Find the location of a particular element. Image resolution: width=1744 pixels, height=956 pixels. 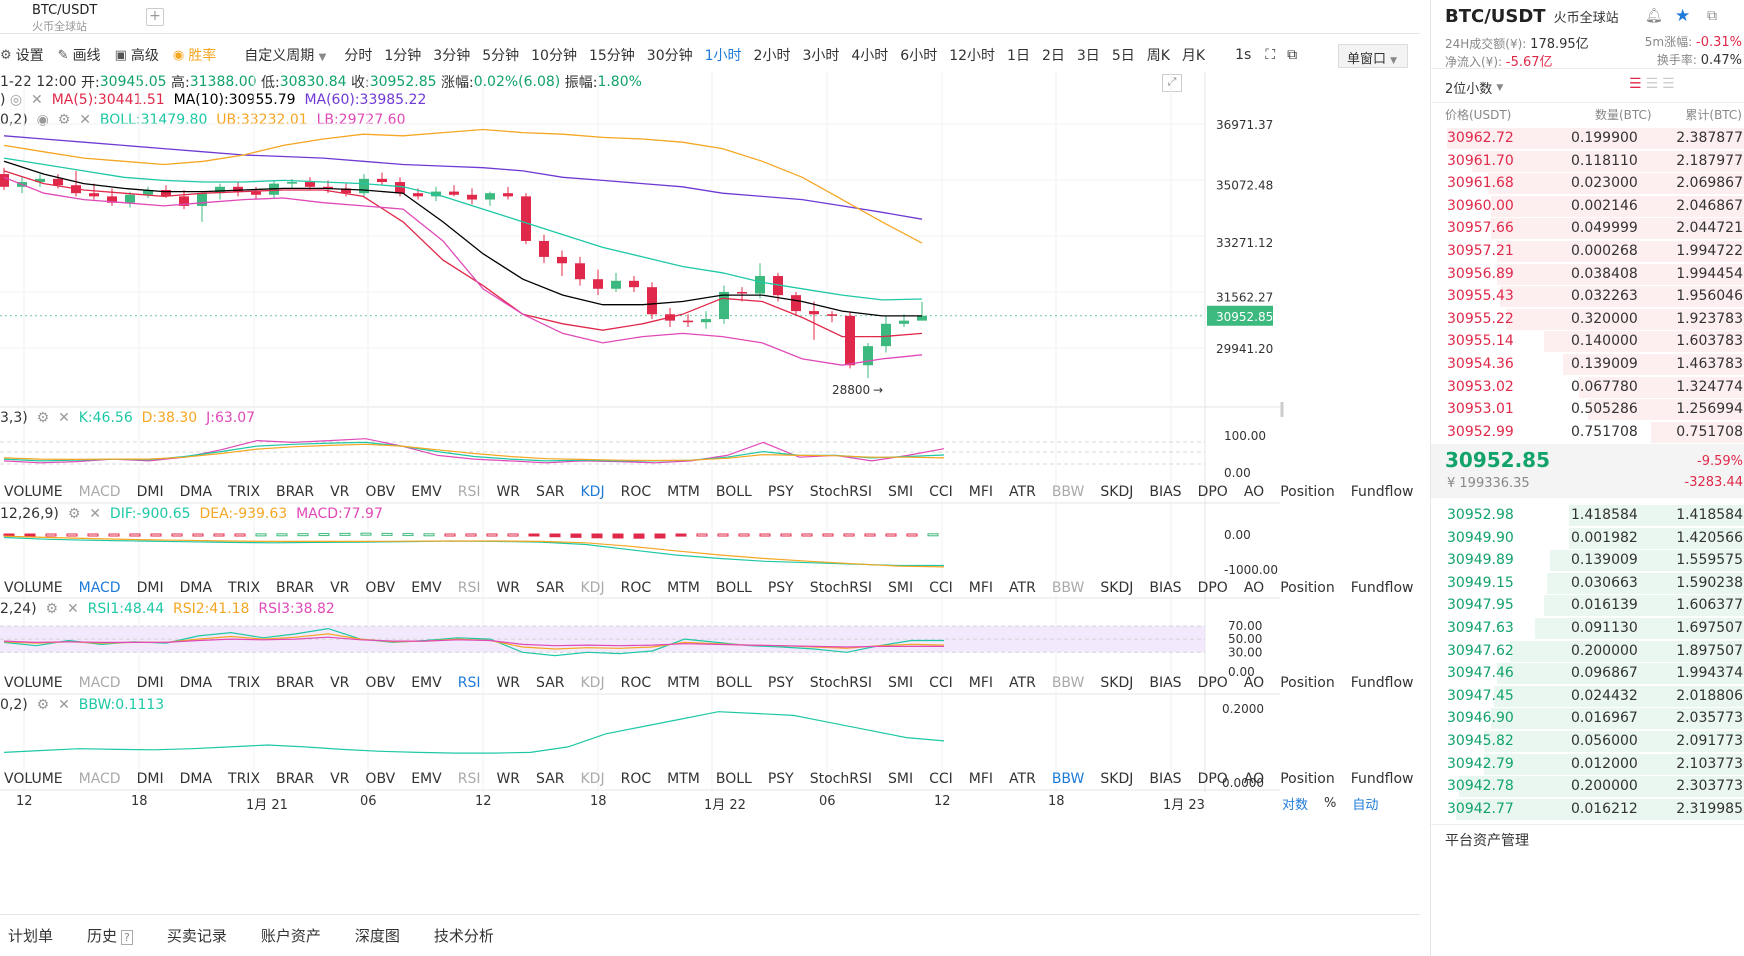

indicator-emv: EMV is located at coordinates (426, 492).